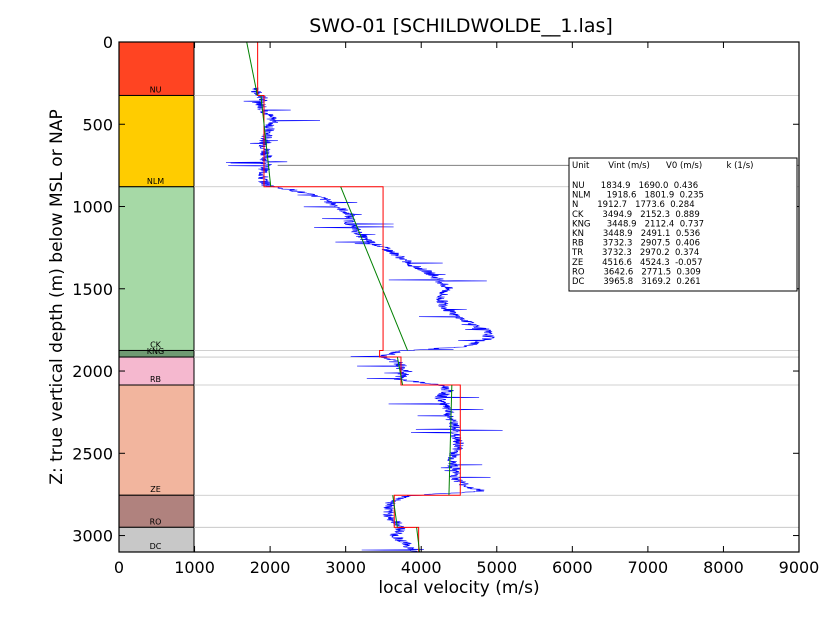  What do you see at coordinates (156, 141) in the screenshot?
I see `unit-block-nlm` at bounding box center [156, 141].